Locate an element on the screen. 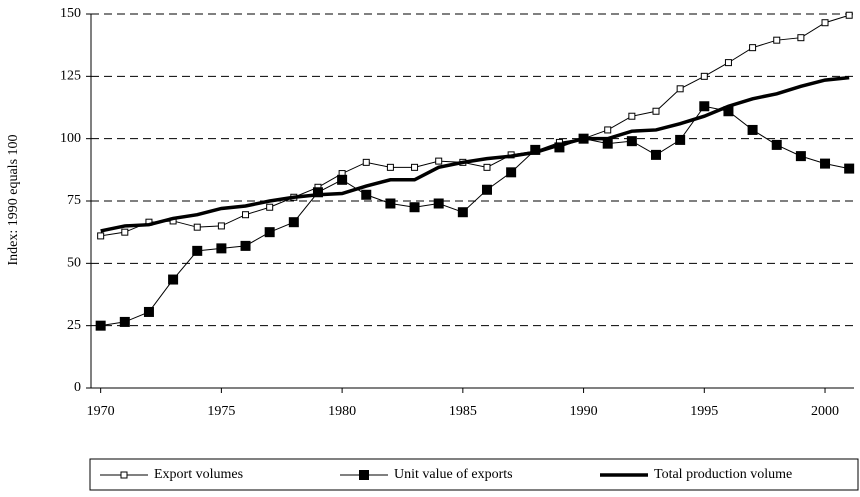 The width and height of the screenshot is (860, 497). x-tick-label: 1980 is located at coordinates (342, 411).